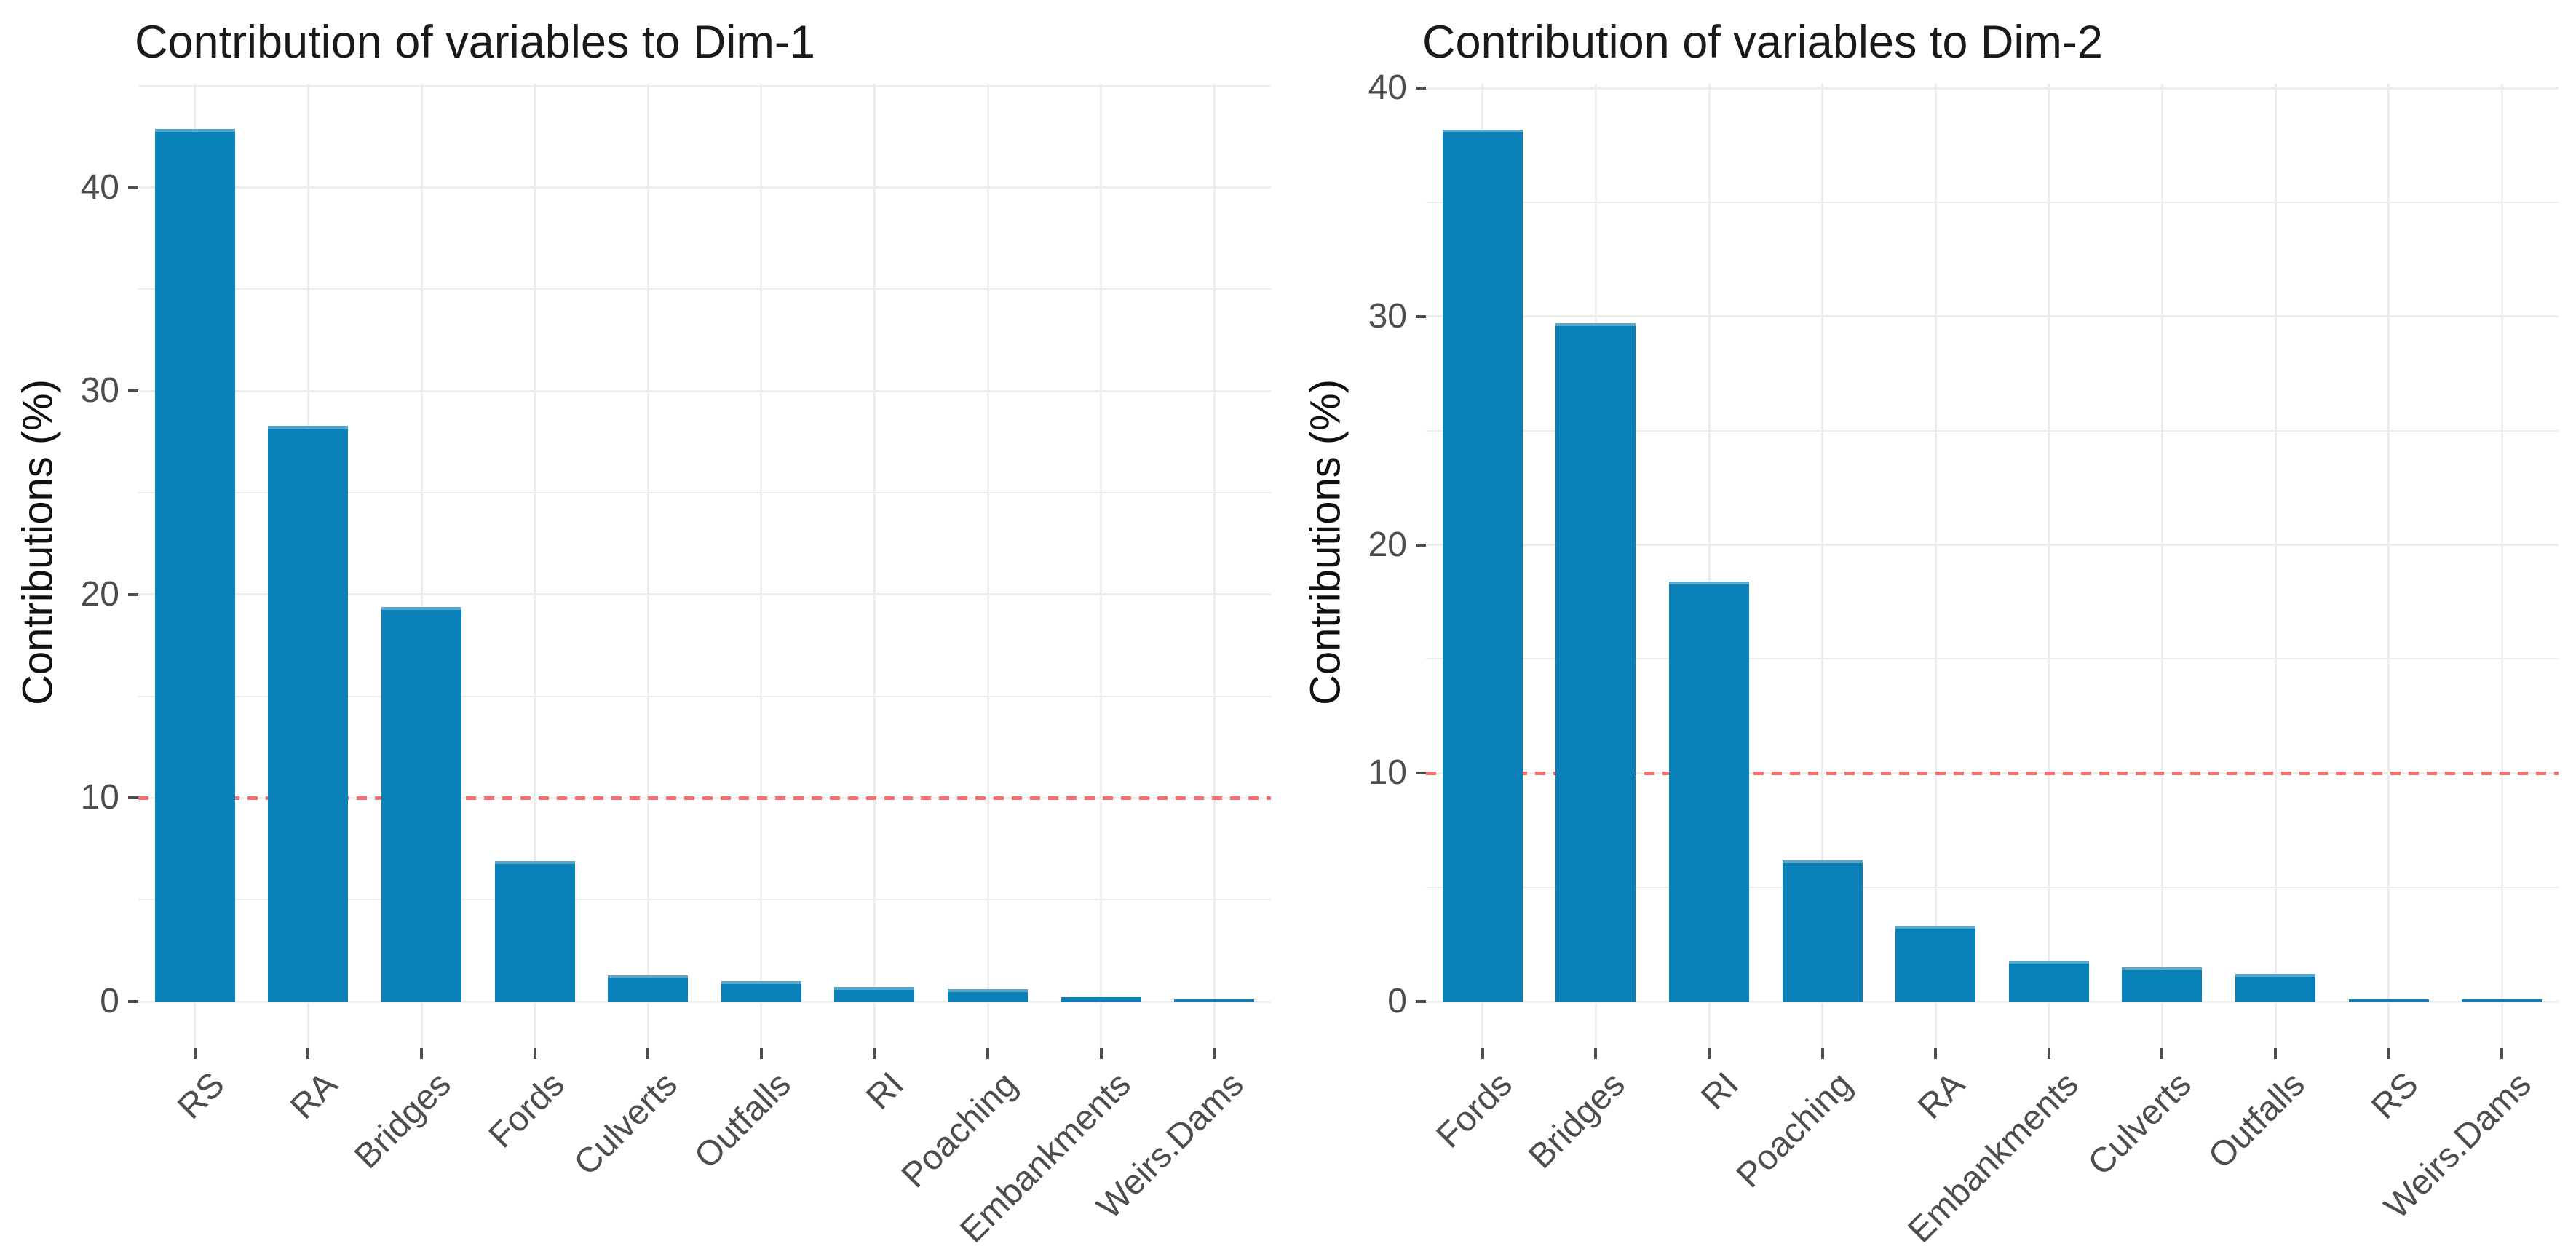 Image resolution: width=2576 pixels, height=1257 pixels. Describe the element at coordinates (1762, 42) in the screenshot. I see `chart-title: Contribution of variables to Dim-2` at that location.